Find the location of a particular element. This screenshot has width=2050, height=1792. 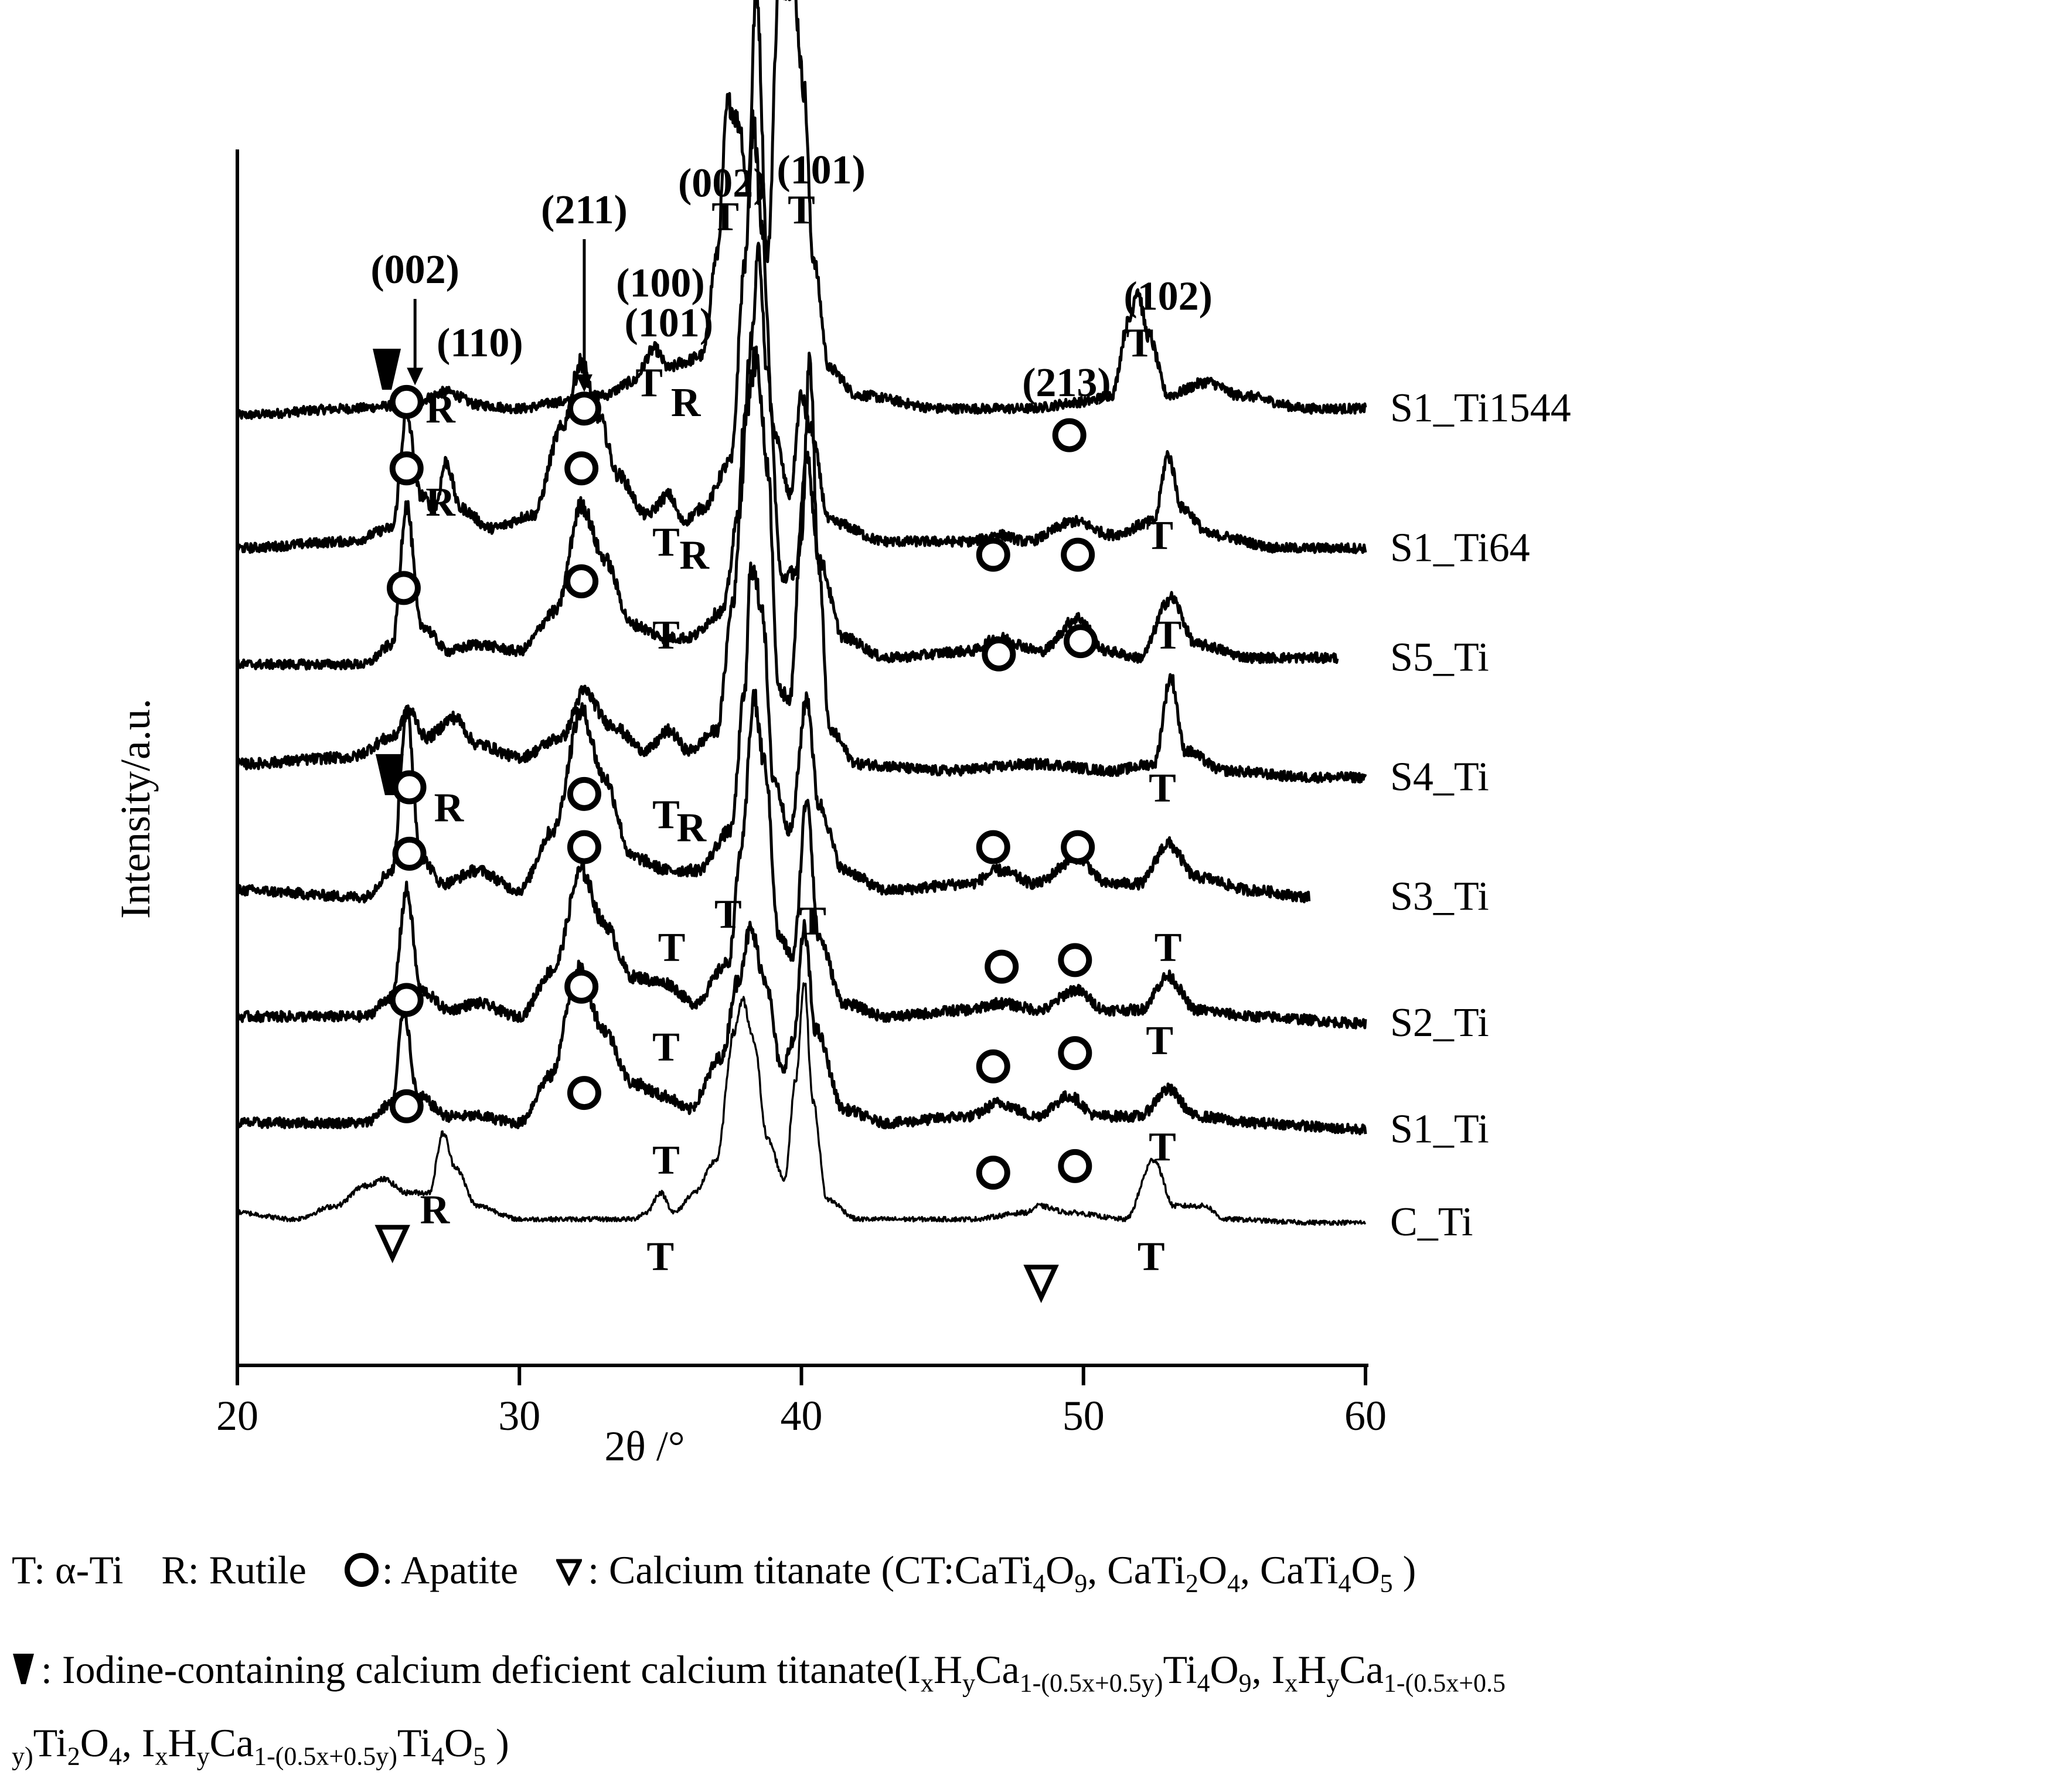

ct-text-b: O is located at coordinates (1060, 1570).